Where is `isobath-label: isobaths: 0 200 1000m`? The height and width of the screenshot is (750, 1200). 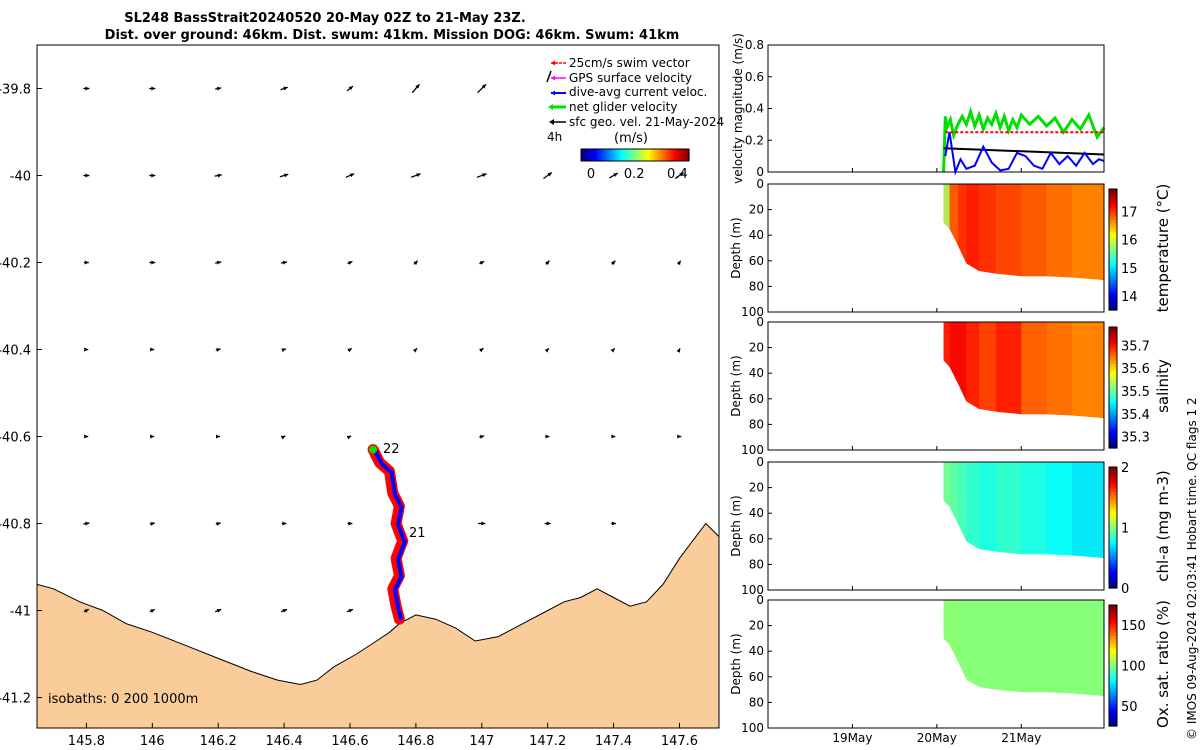
isobath-label: isobaths: 0 200 1000m is located at coordinates (123, 699).